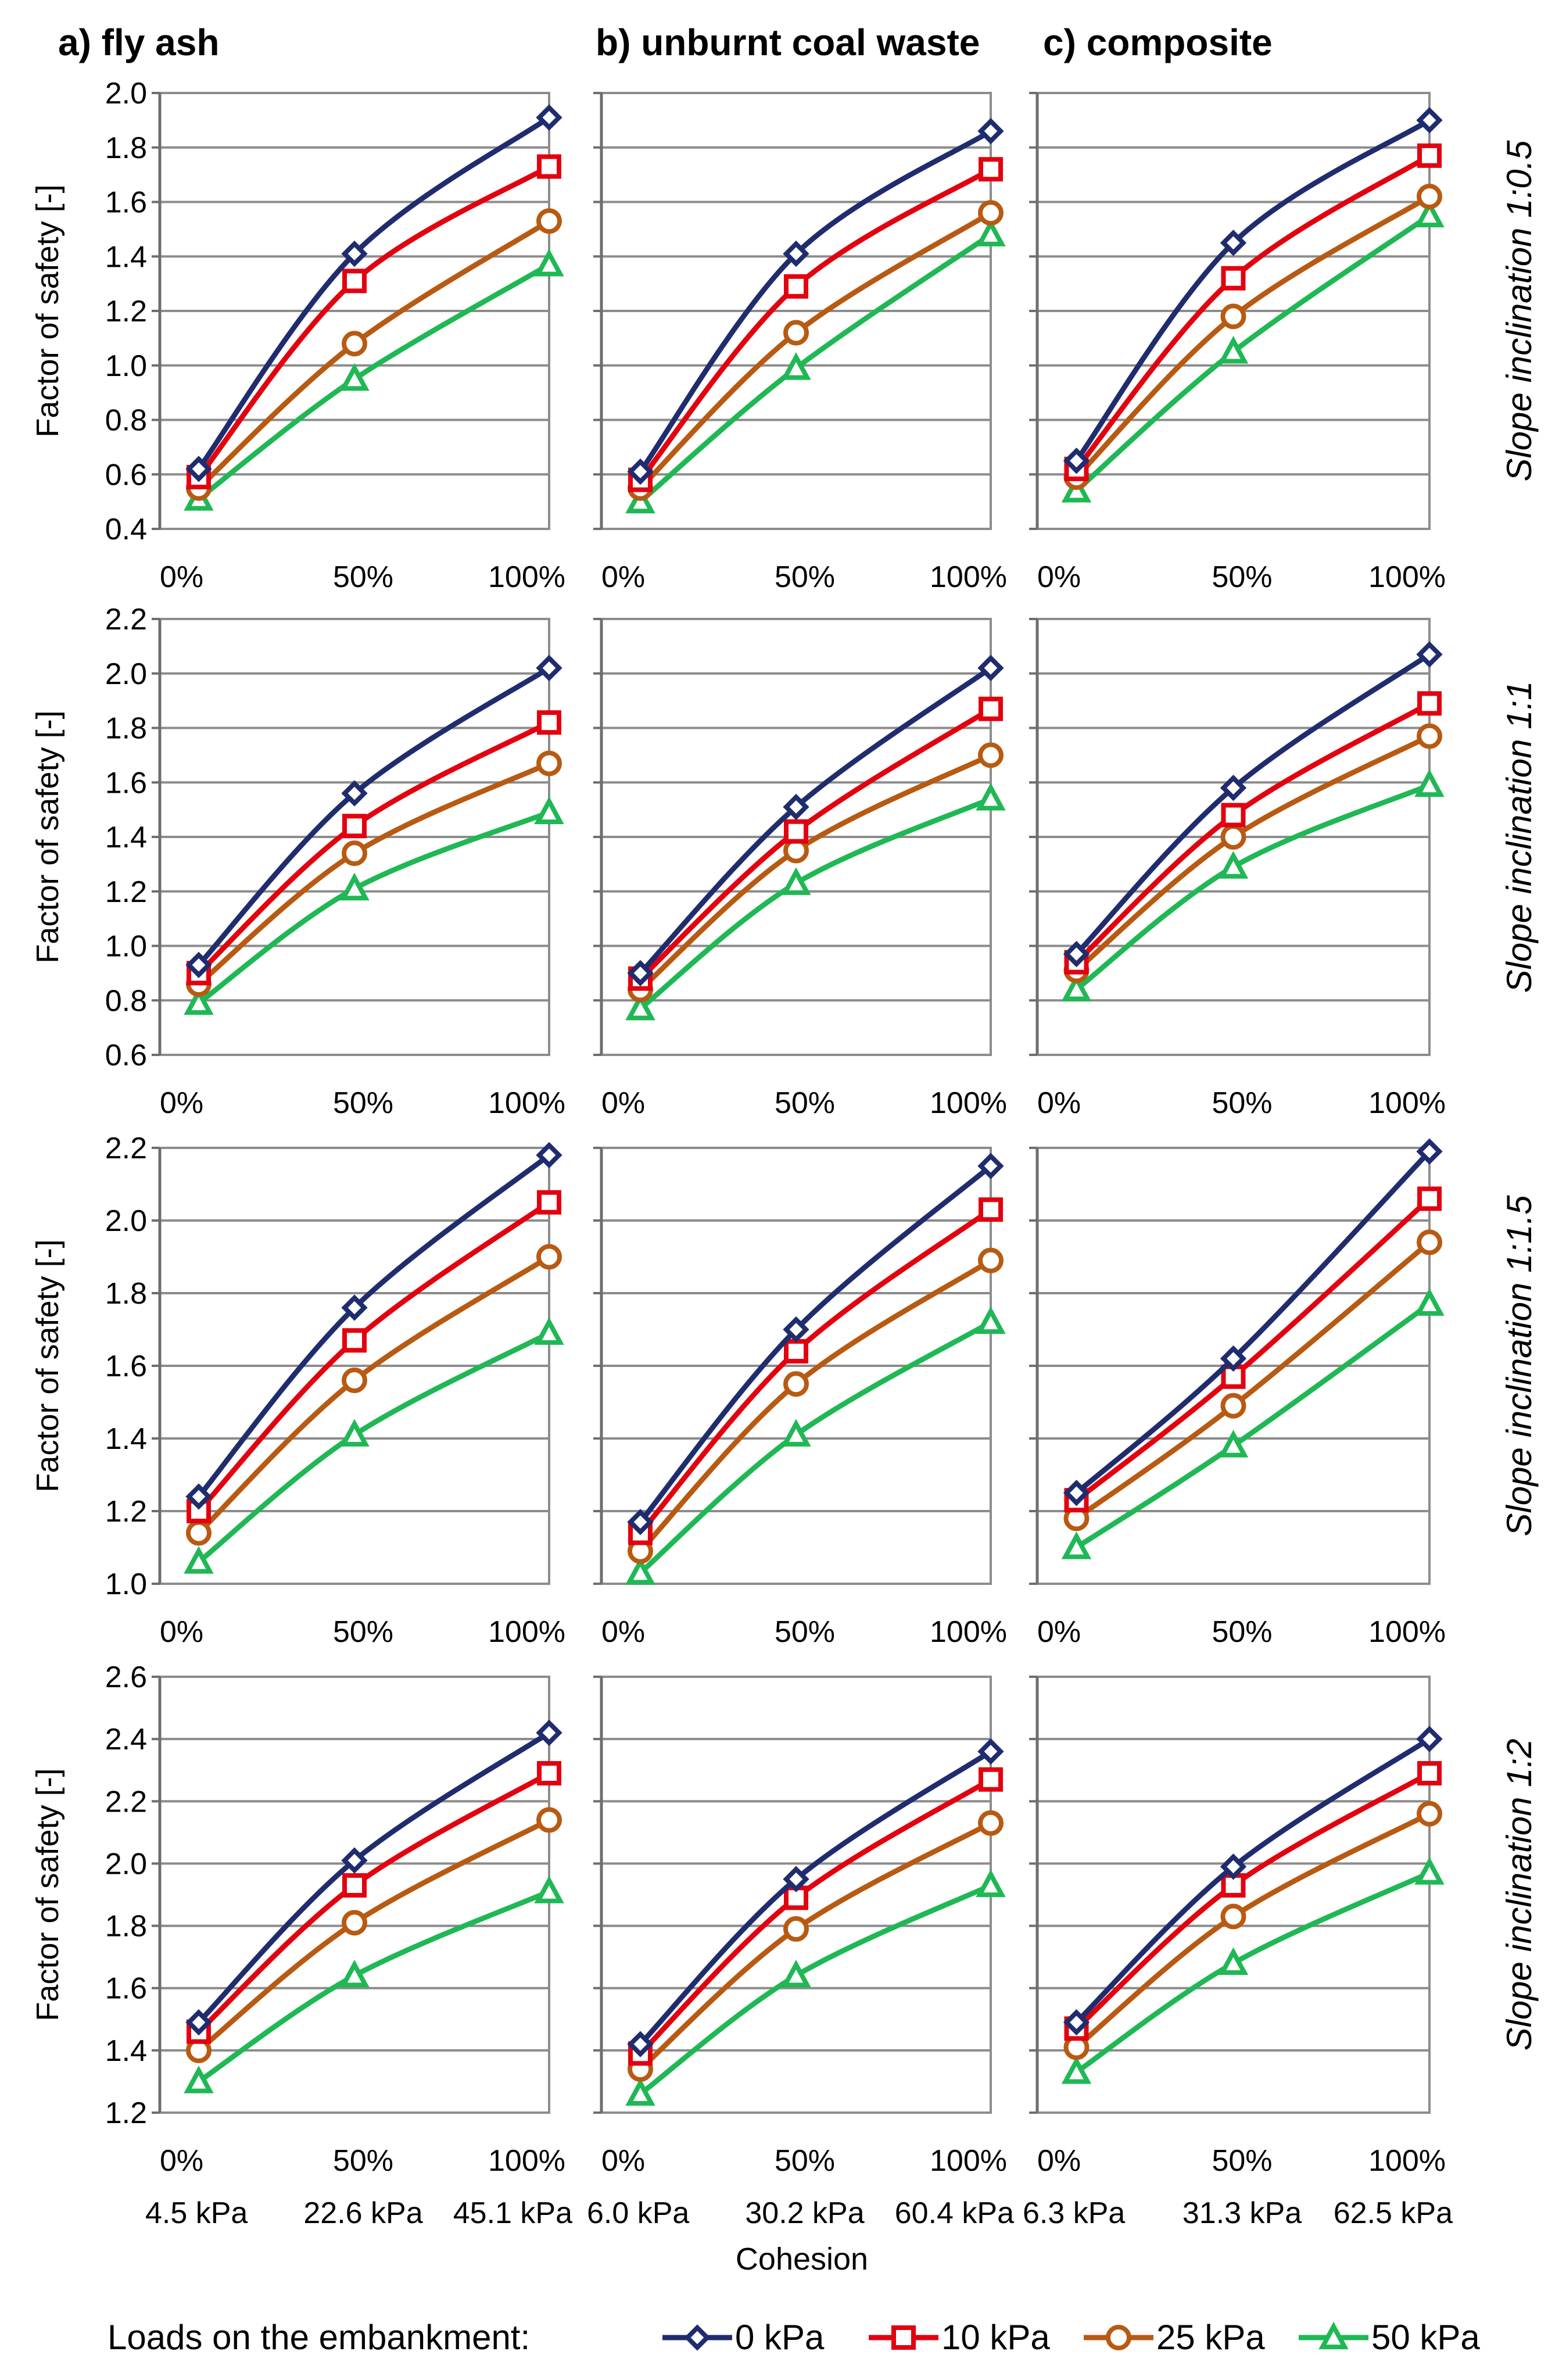 This screenshot has height=2380, width=1566. Describe the element at coordinates (1158, 42) in the screenshot. I see `column-title-c-composite: c) composite` at that location.